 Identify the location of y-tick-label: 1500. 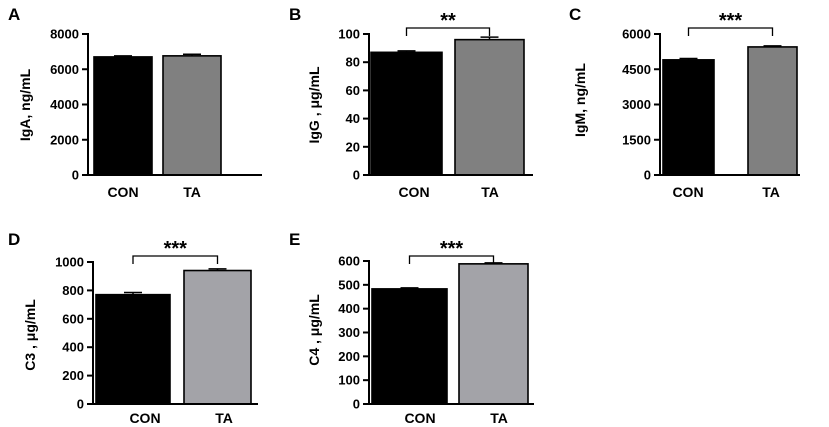
(636, 139).